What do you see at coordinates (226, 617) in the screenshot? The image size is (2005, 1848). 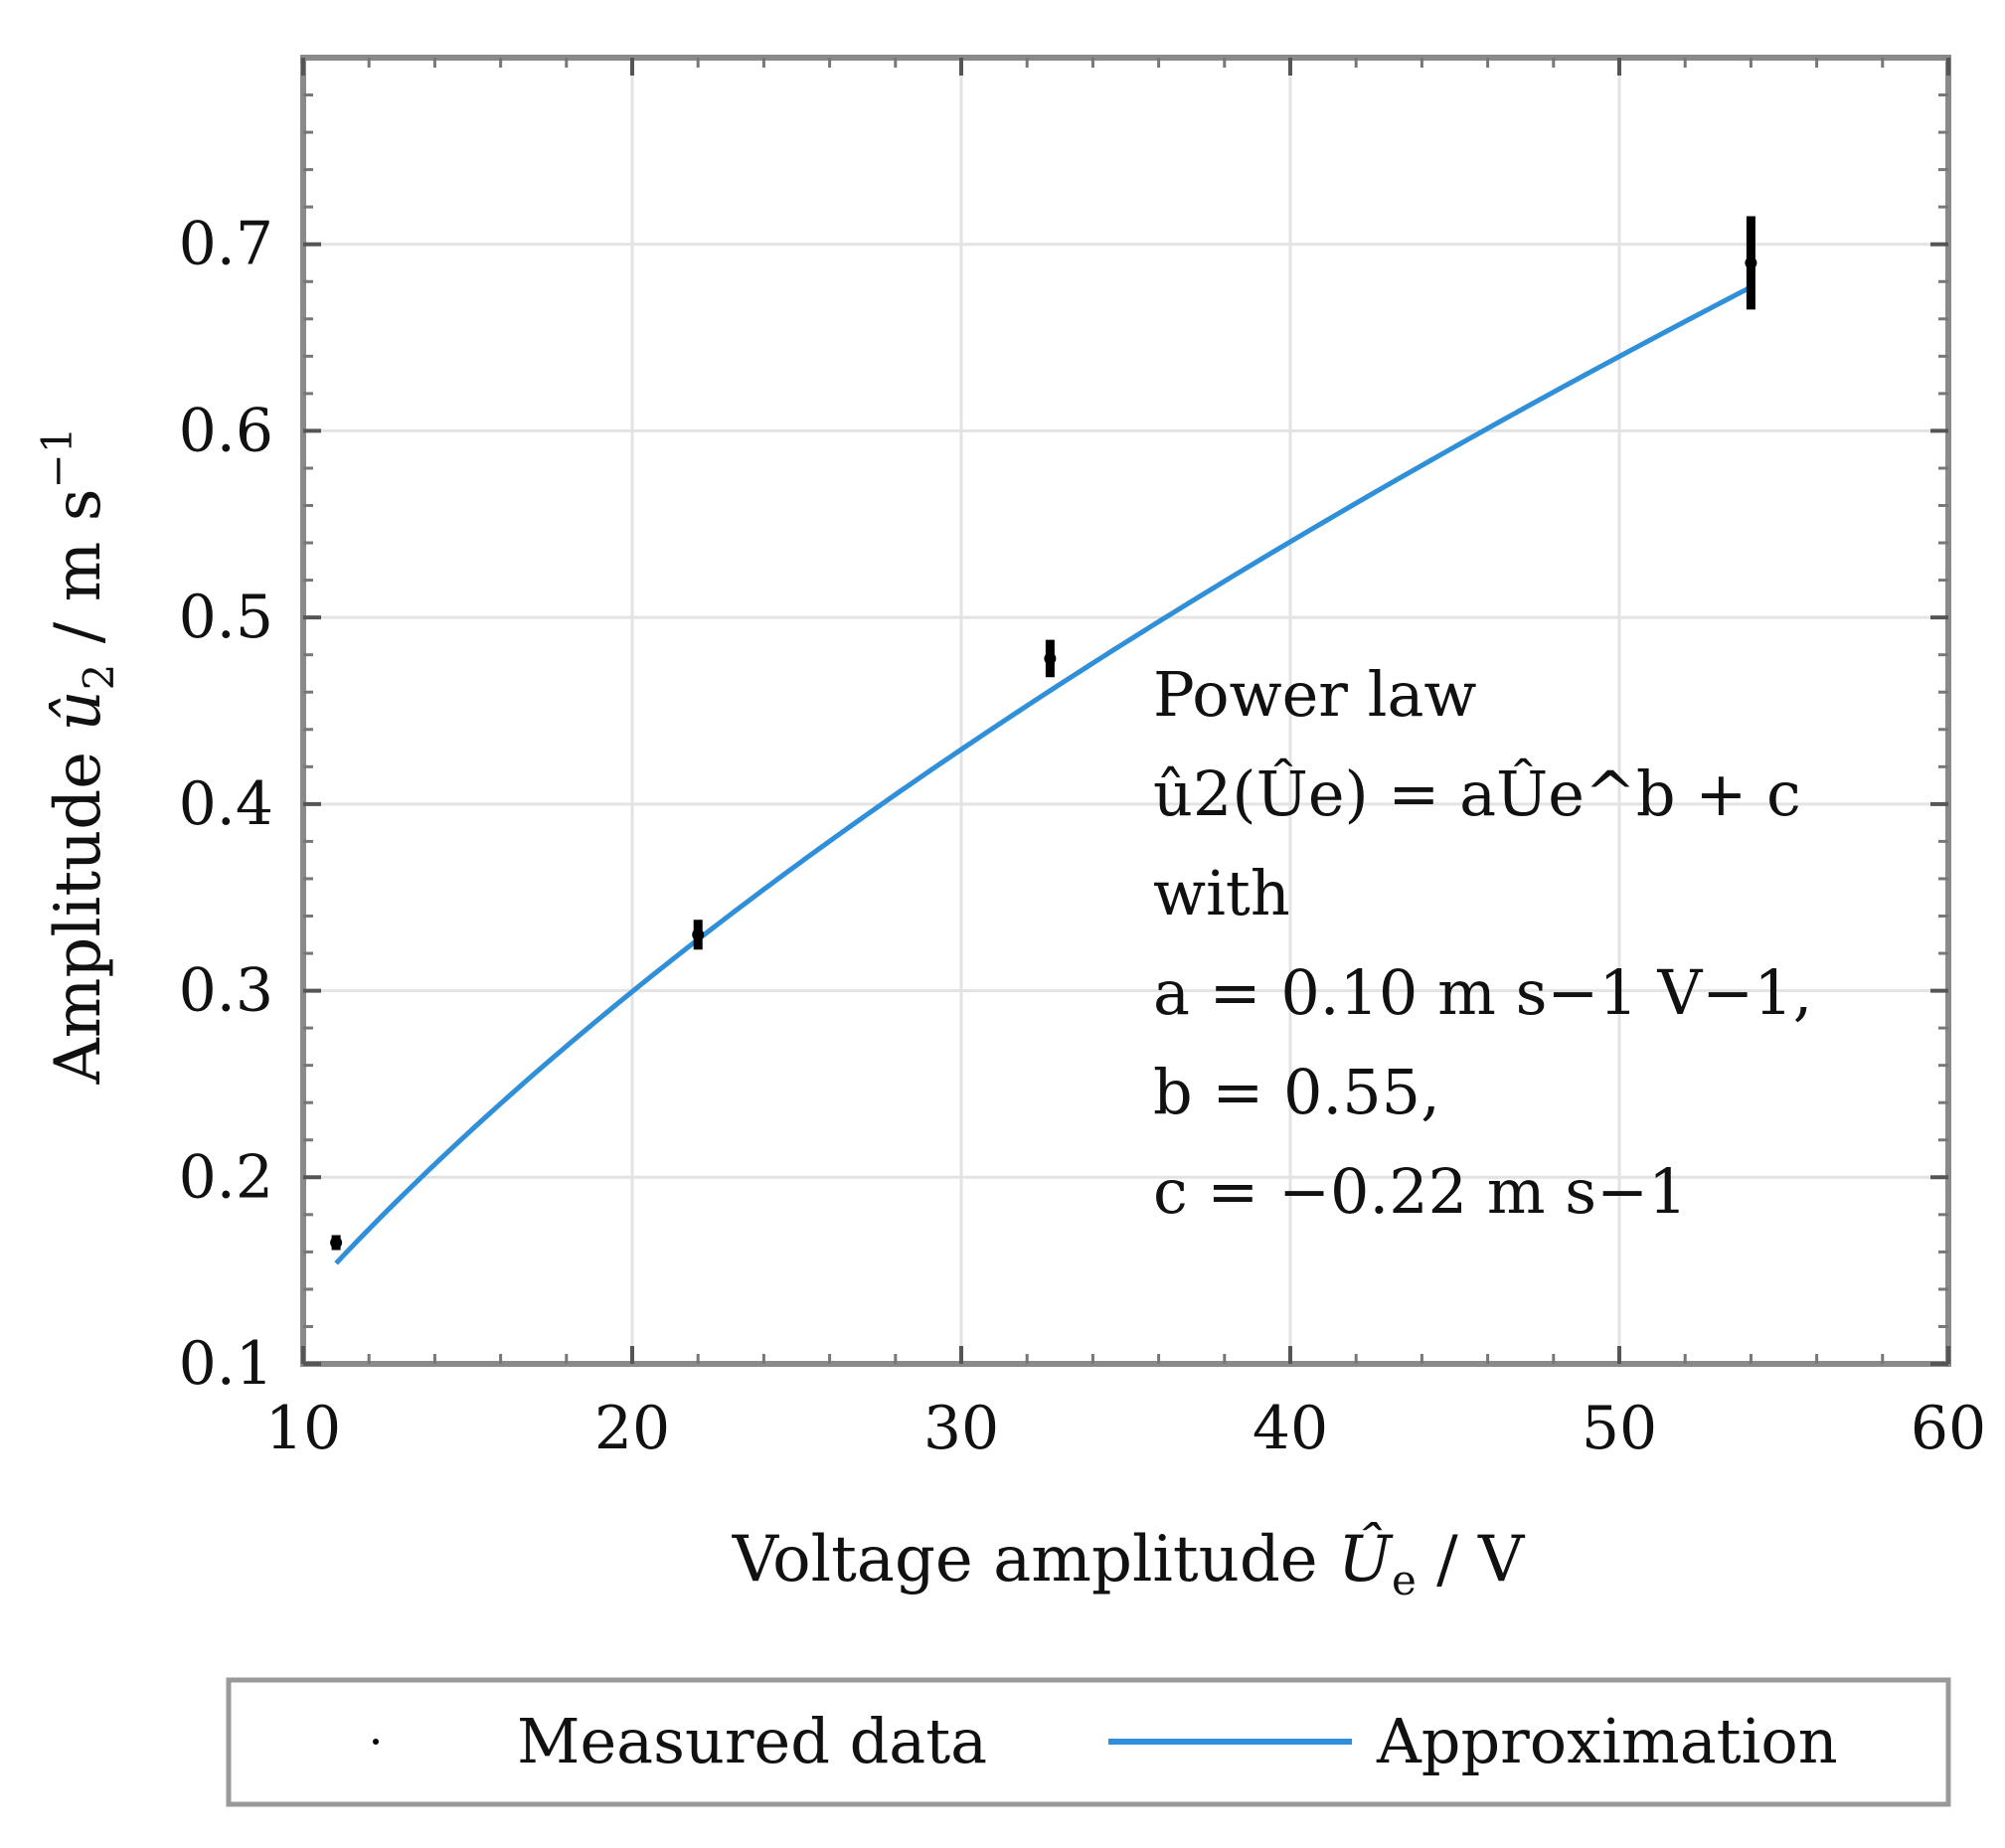 I see `y-tick-label-4: 0.5` at bounding box center [226, 617].